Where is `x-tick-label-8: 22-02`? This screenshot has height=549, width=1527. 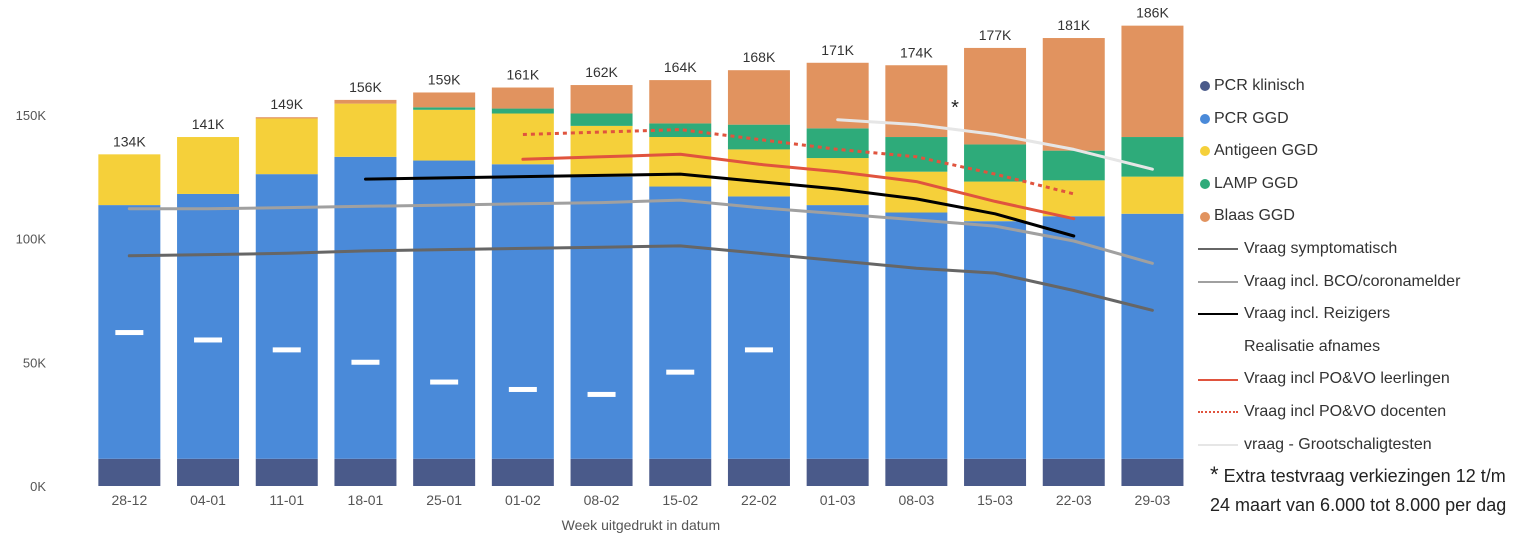
x-tick-label-8: 22-02 is located at coordinates (759, 500).